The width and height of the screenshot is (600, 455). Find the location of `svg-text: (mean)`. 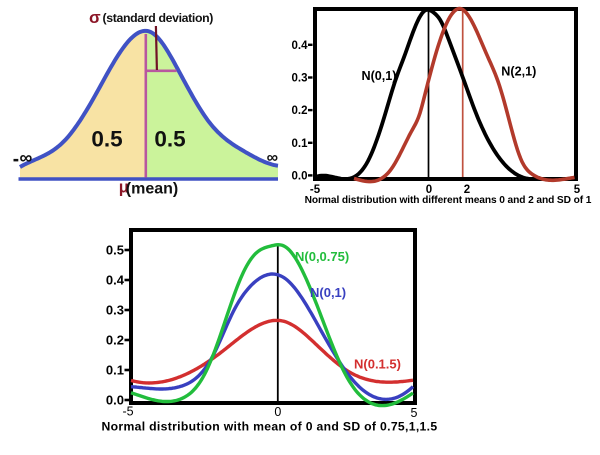

svg-text: (mean) is located at coordinates (152, 188).